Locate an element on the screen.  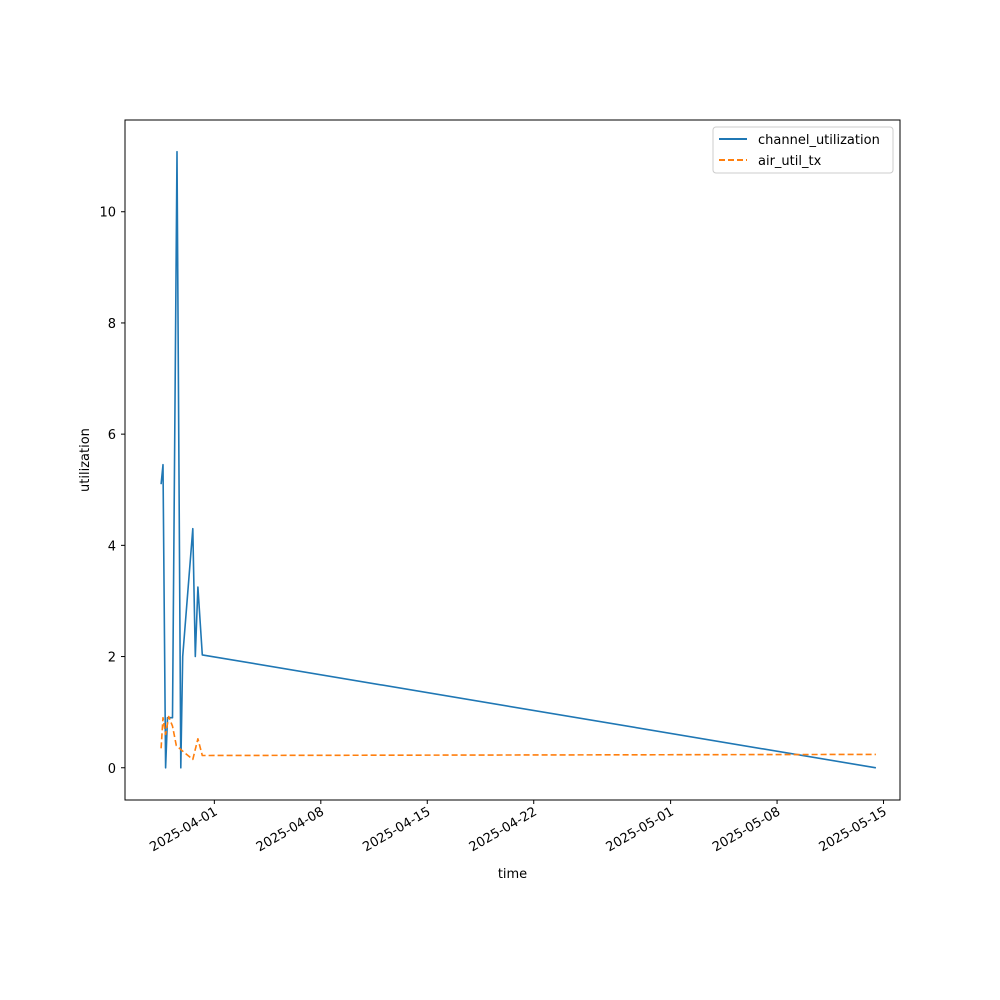
y-axis: 0 2 4 6 8 10 is located at coordinates (112, 491).